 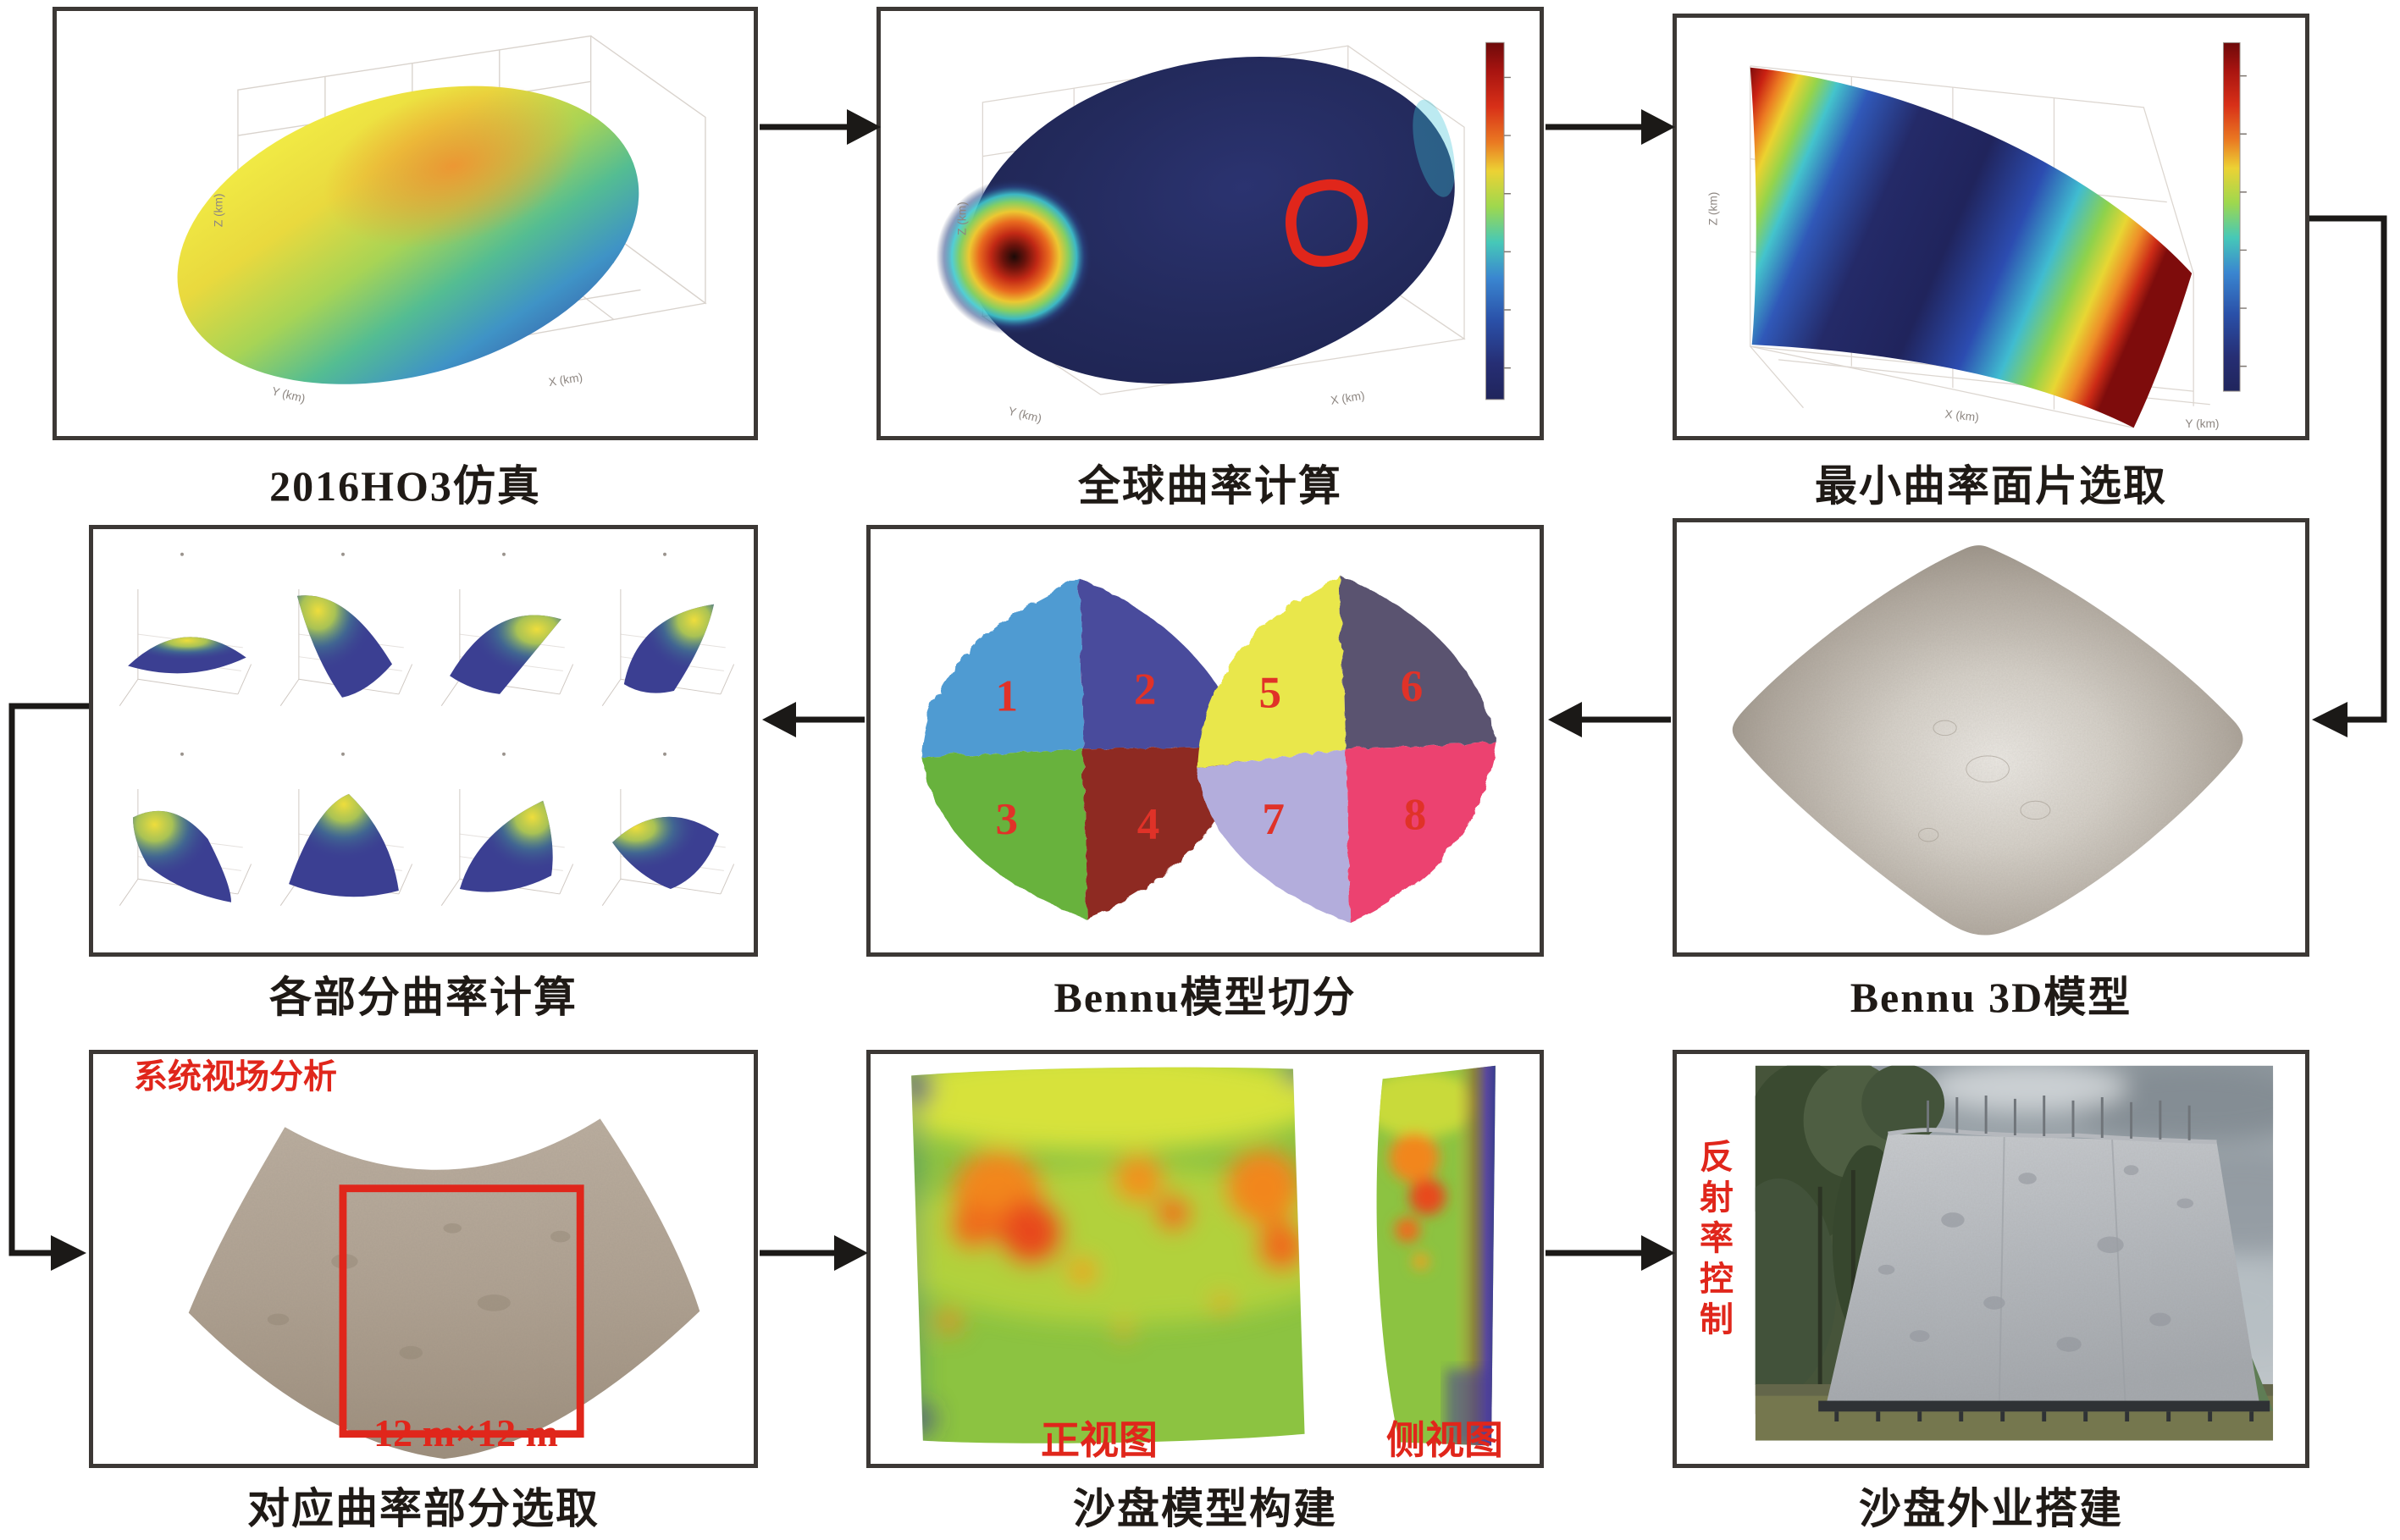 I want to click on side-view-label: 侧视图, so click(x=1445, y=1440).